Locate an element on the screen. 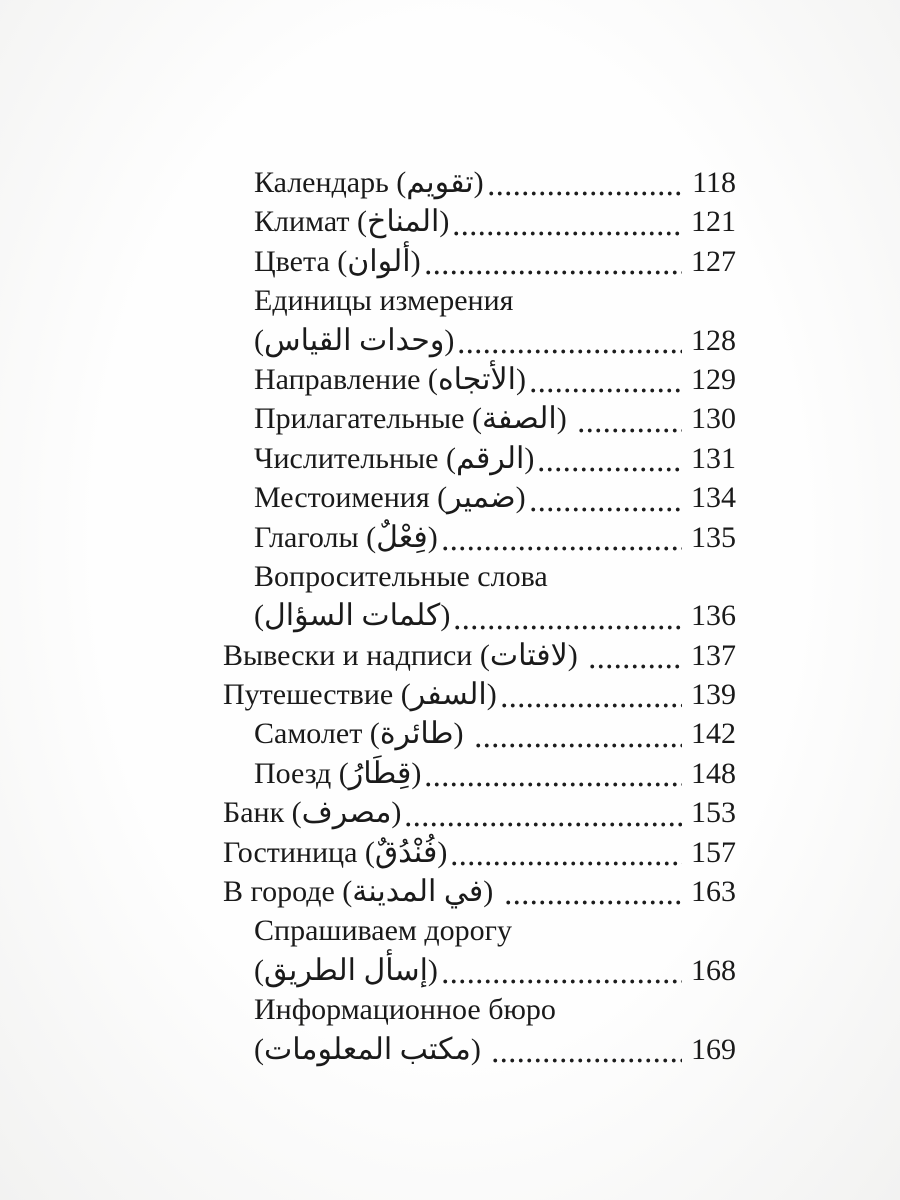 This screenshot has width=900, height=1200. toc-entry-page: 135 is located at coordinates (713, 537).